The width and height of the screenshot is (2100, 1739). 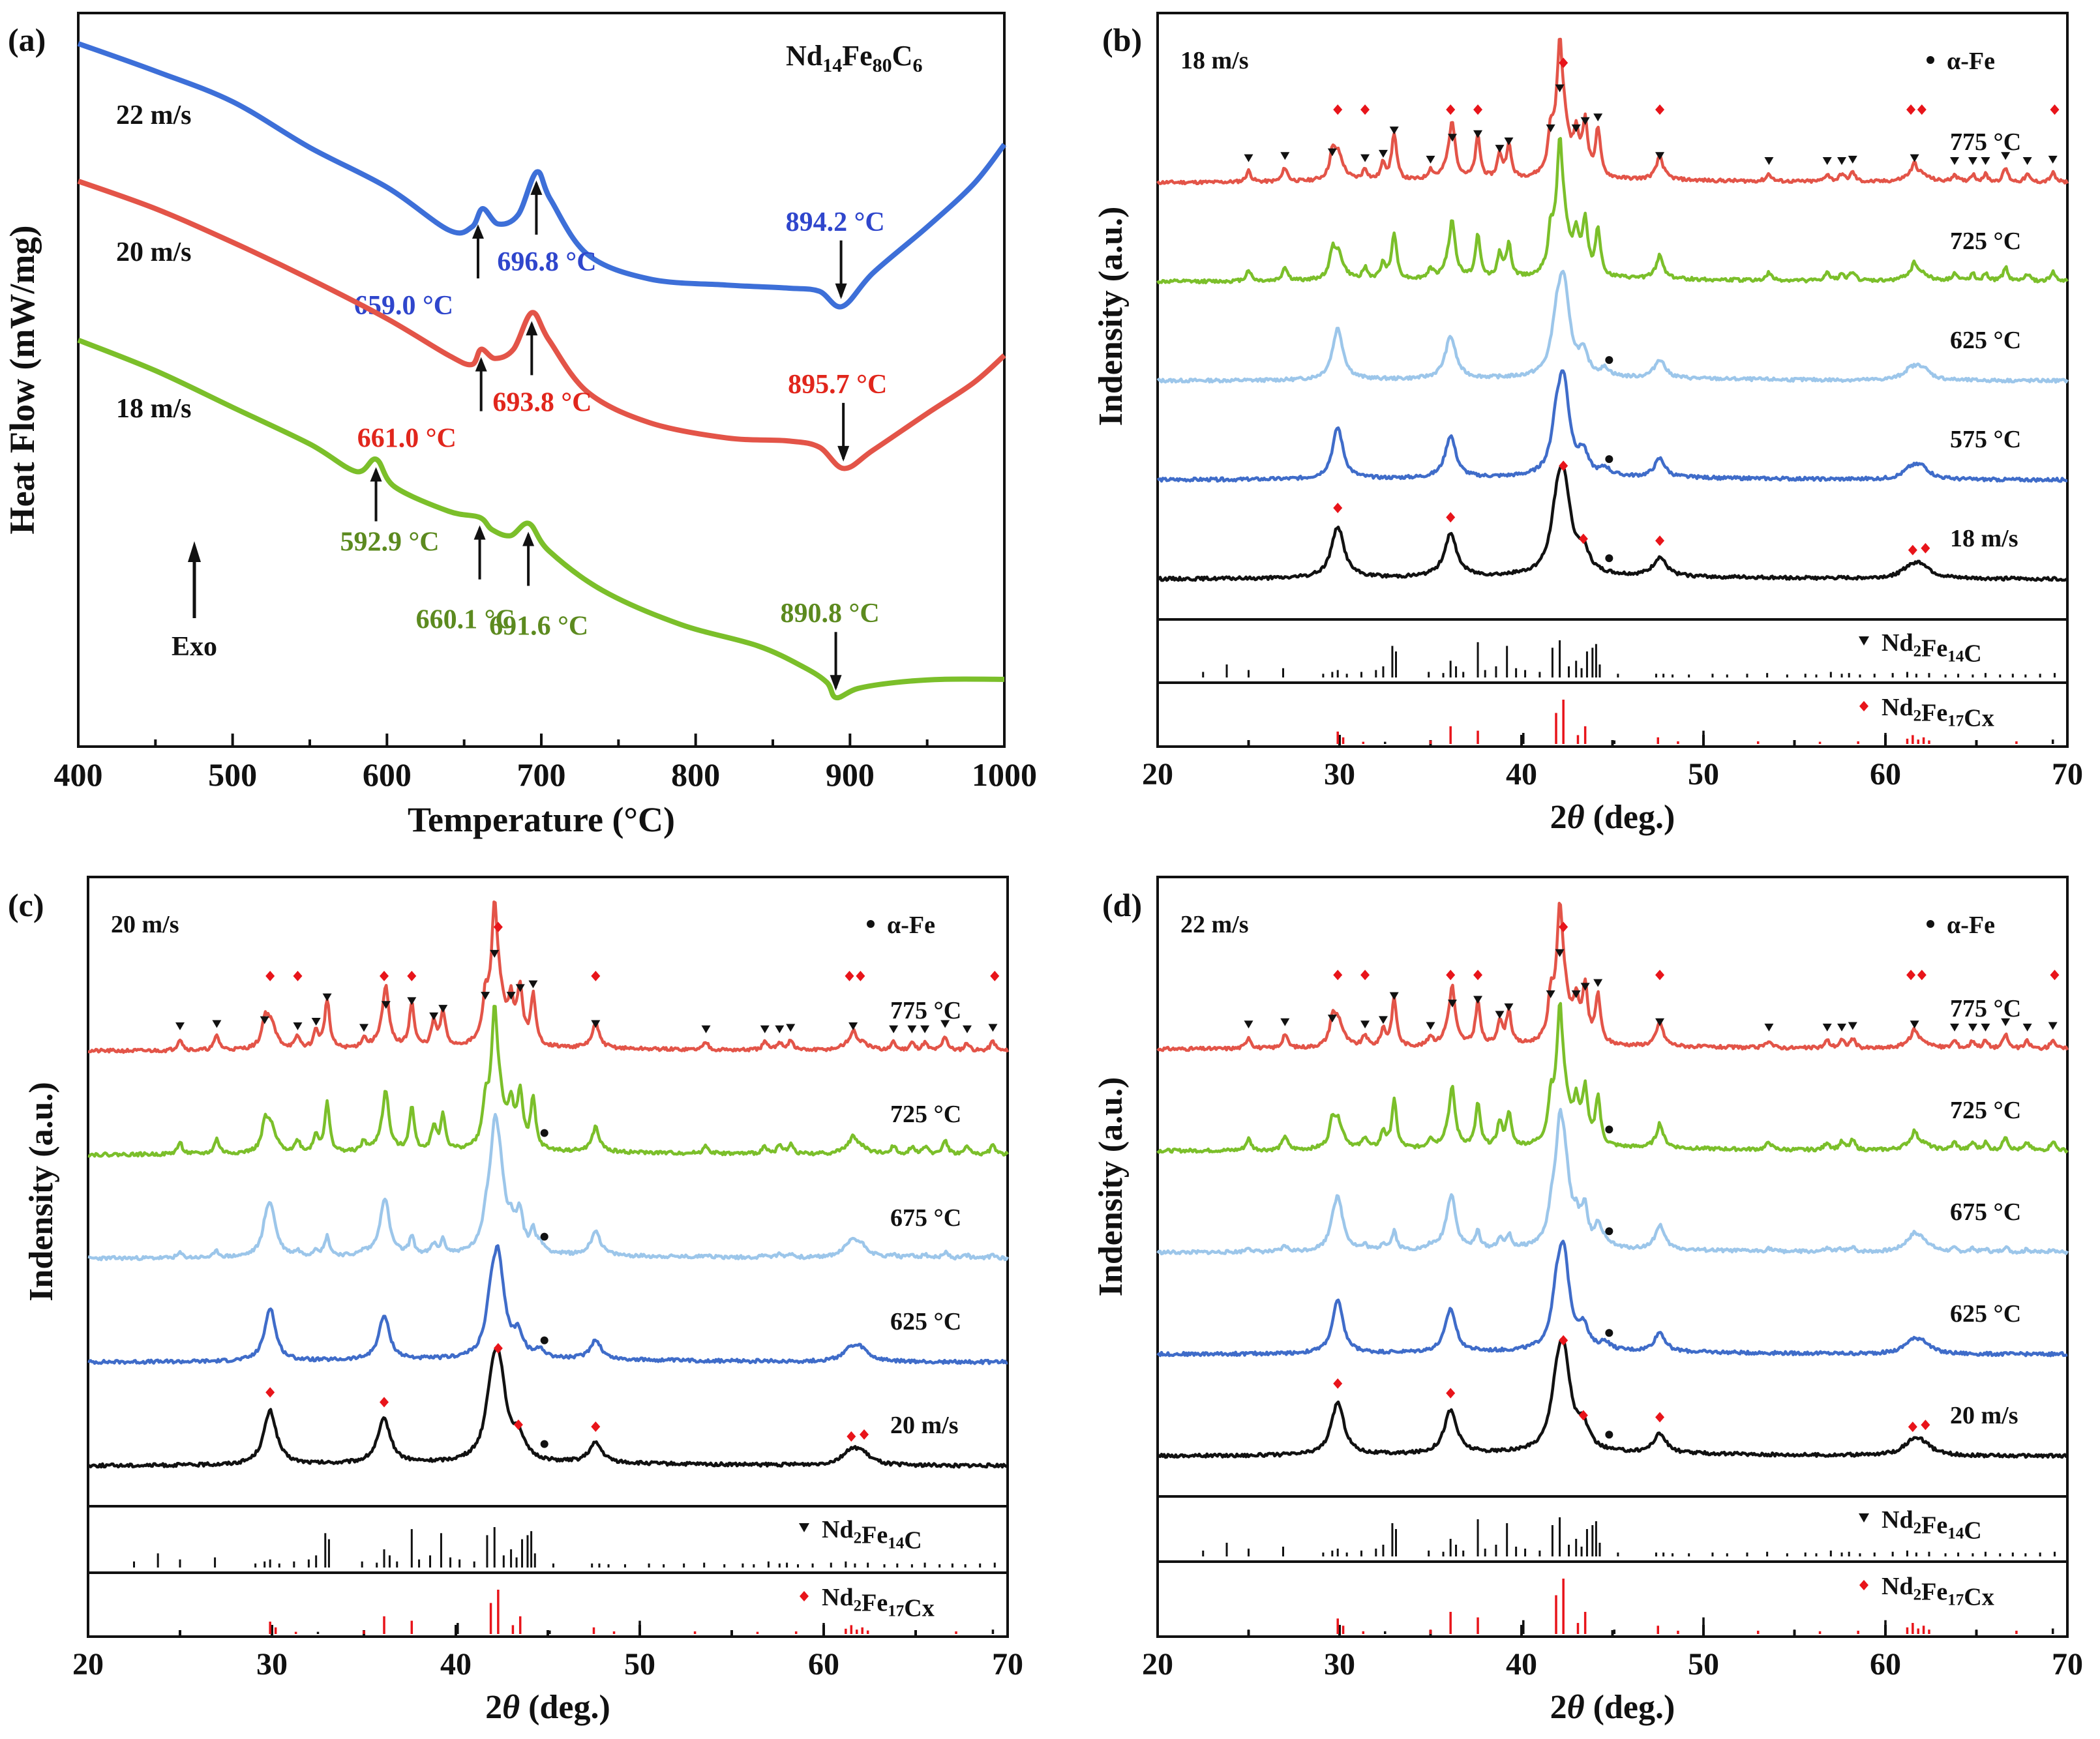 I want to click on x-tick-label: 40, so click(x=456, y=1664).